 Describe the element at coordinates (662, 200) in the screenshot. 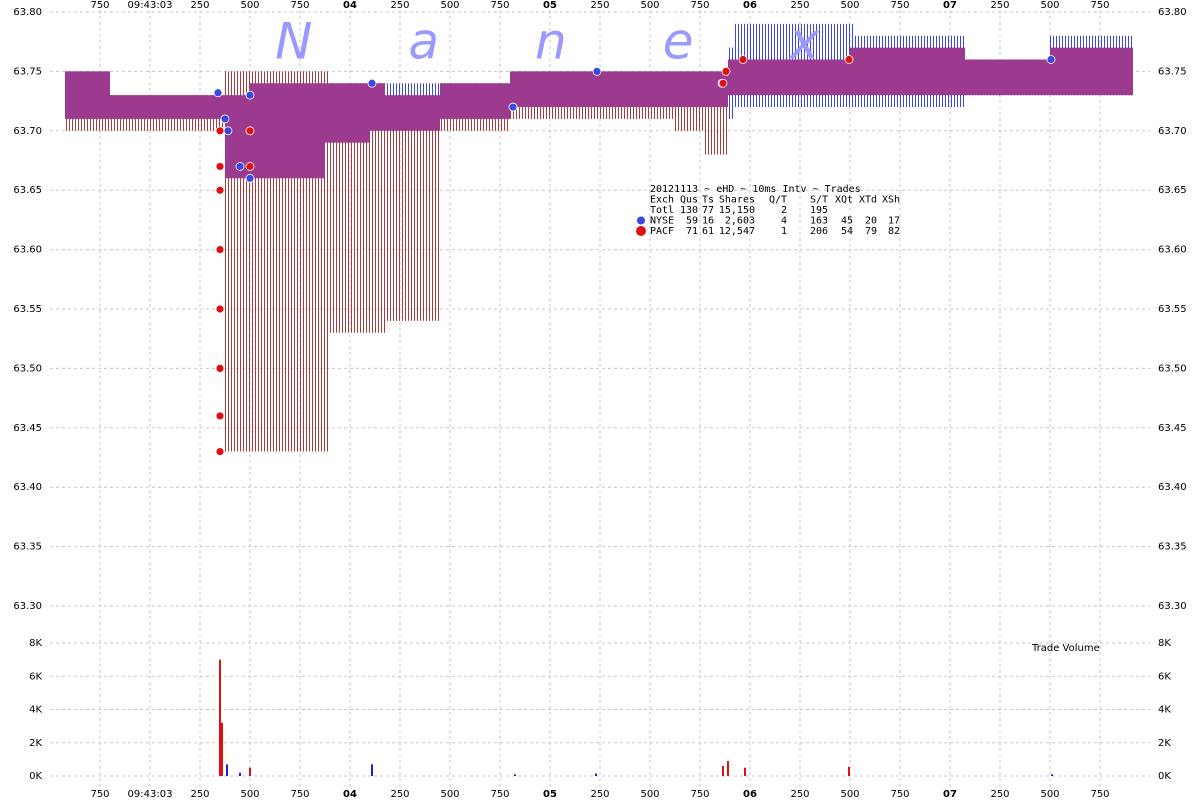

I see `table-cell: Exch` at that location.